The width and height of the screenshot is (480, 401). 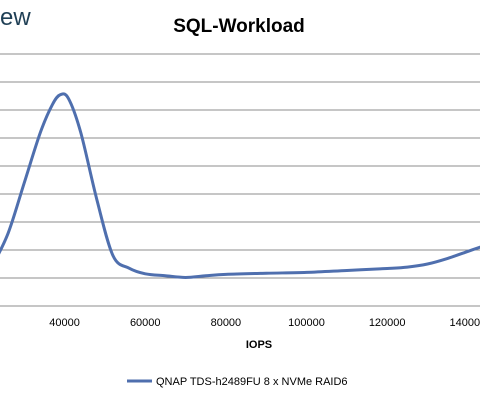 I want to click on legend: QNAP TDS-h2489FU 8 x NVMe RAID6, so click(x=237, y=382).